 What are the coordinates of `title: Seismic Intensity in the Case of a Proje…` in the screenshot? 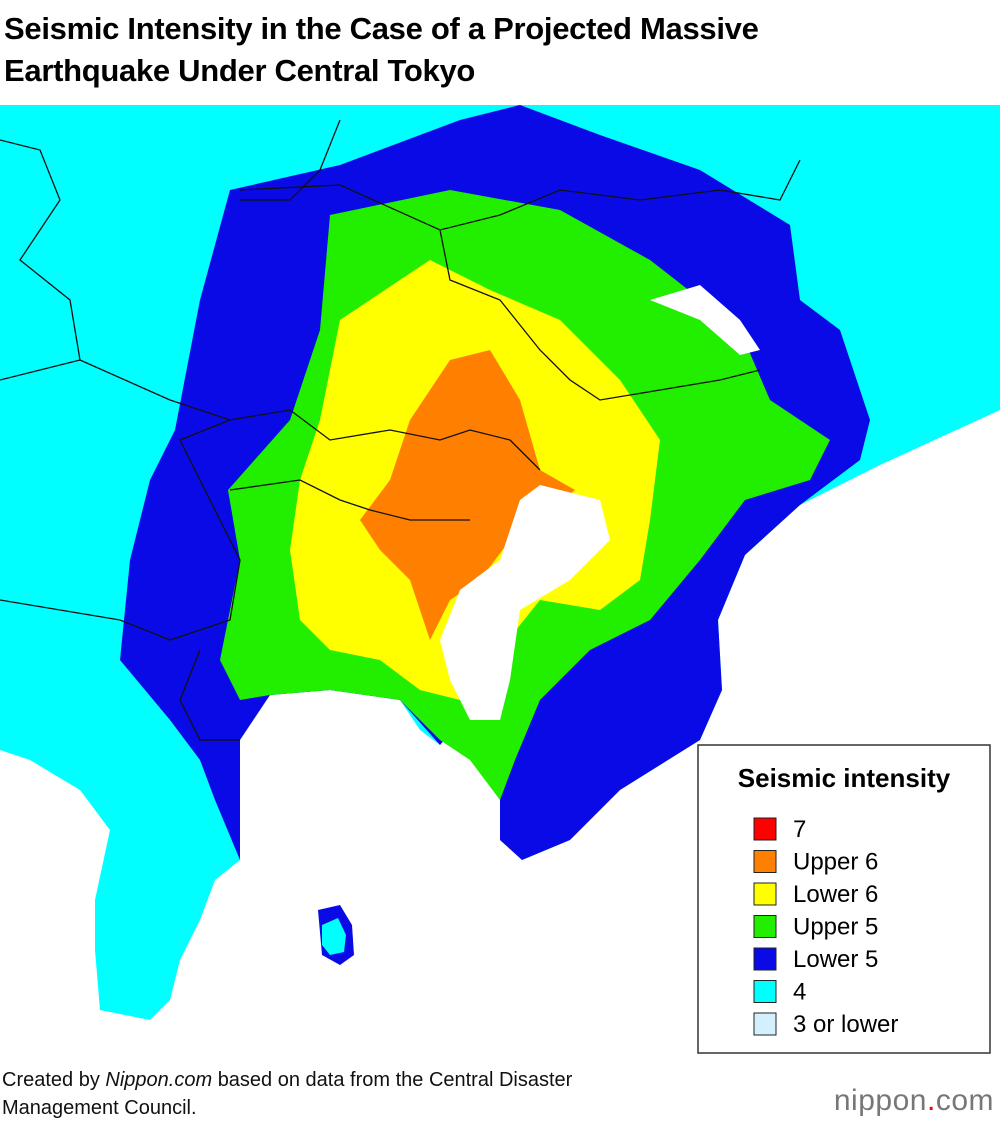 It's located at (381, 50).